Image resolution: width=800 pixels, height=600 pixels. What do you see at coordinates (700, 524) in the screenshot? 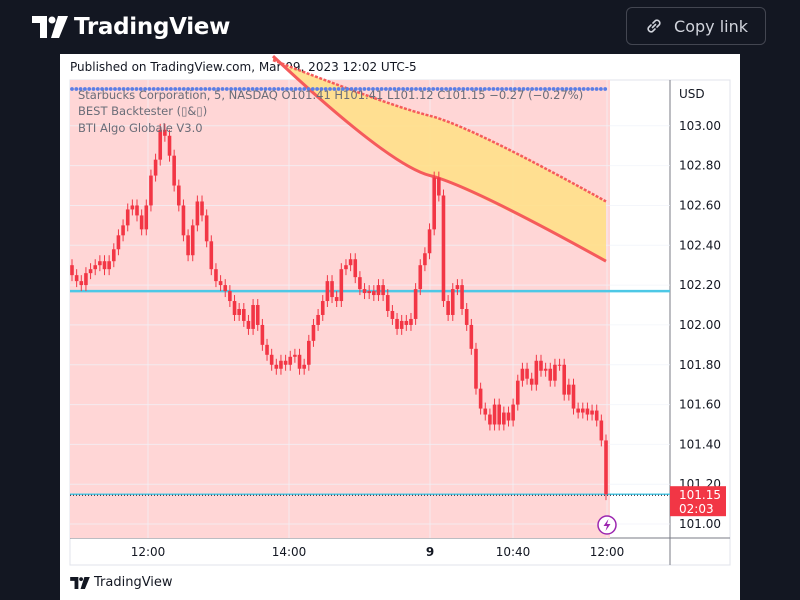
I see `y-tick-label: 101.00` at bounding box center [700, 524].